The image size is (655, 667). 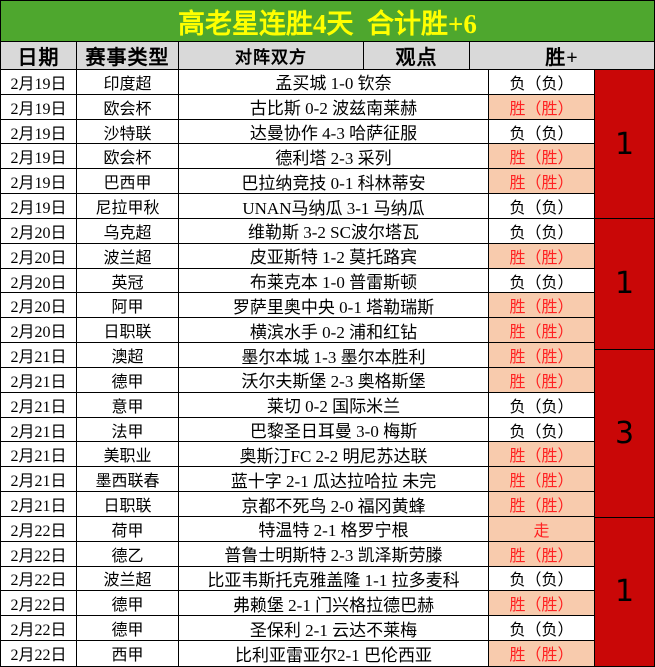 What do you see at coordinates (128, 529) in the screenshot?
I see `league-cell: 荷甲` at bounding box center [128, 529].